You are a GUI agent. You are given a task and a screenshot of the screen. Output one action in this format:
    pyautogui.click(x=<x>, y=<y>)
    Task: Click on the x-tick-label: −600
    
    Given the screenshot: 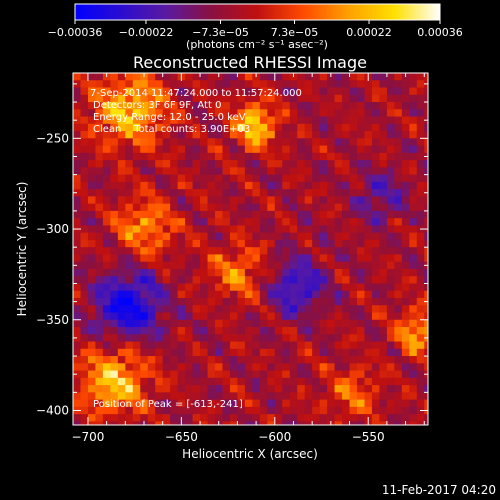 What is the action you would take?
    pyautogui.click(x=274, y=437)
    